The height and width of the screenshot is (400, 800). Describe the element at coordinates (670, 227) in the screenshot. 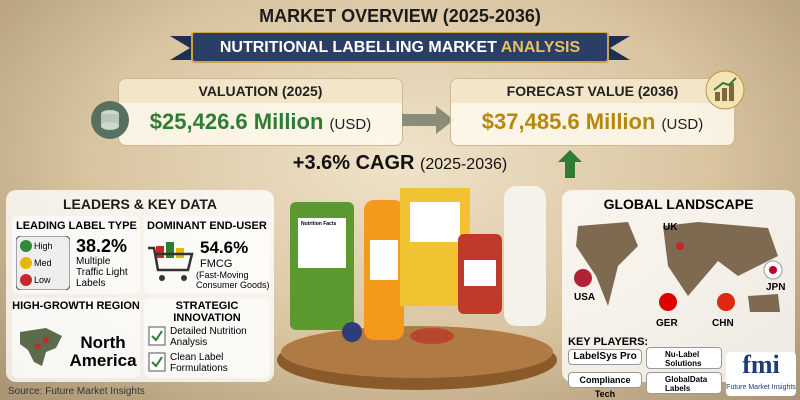

I see `country-label: UK` at that location.